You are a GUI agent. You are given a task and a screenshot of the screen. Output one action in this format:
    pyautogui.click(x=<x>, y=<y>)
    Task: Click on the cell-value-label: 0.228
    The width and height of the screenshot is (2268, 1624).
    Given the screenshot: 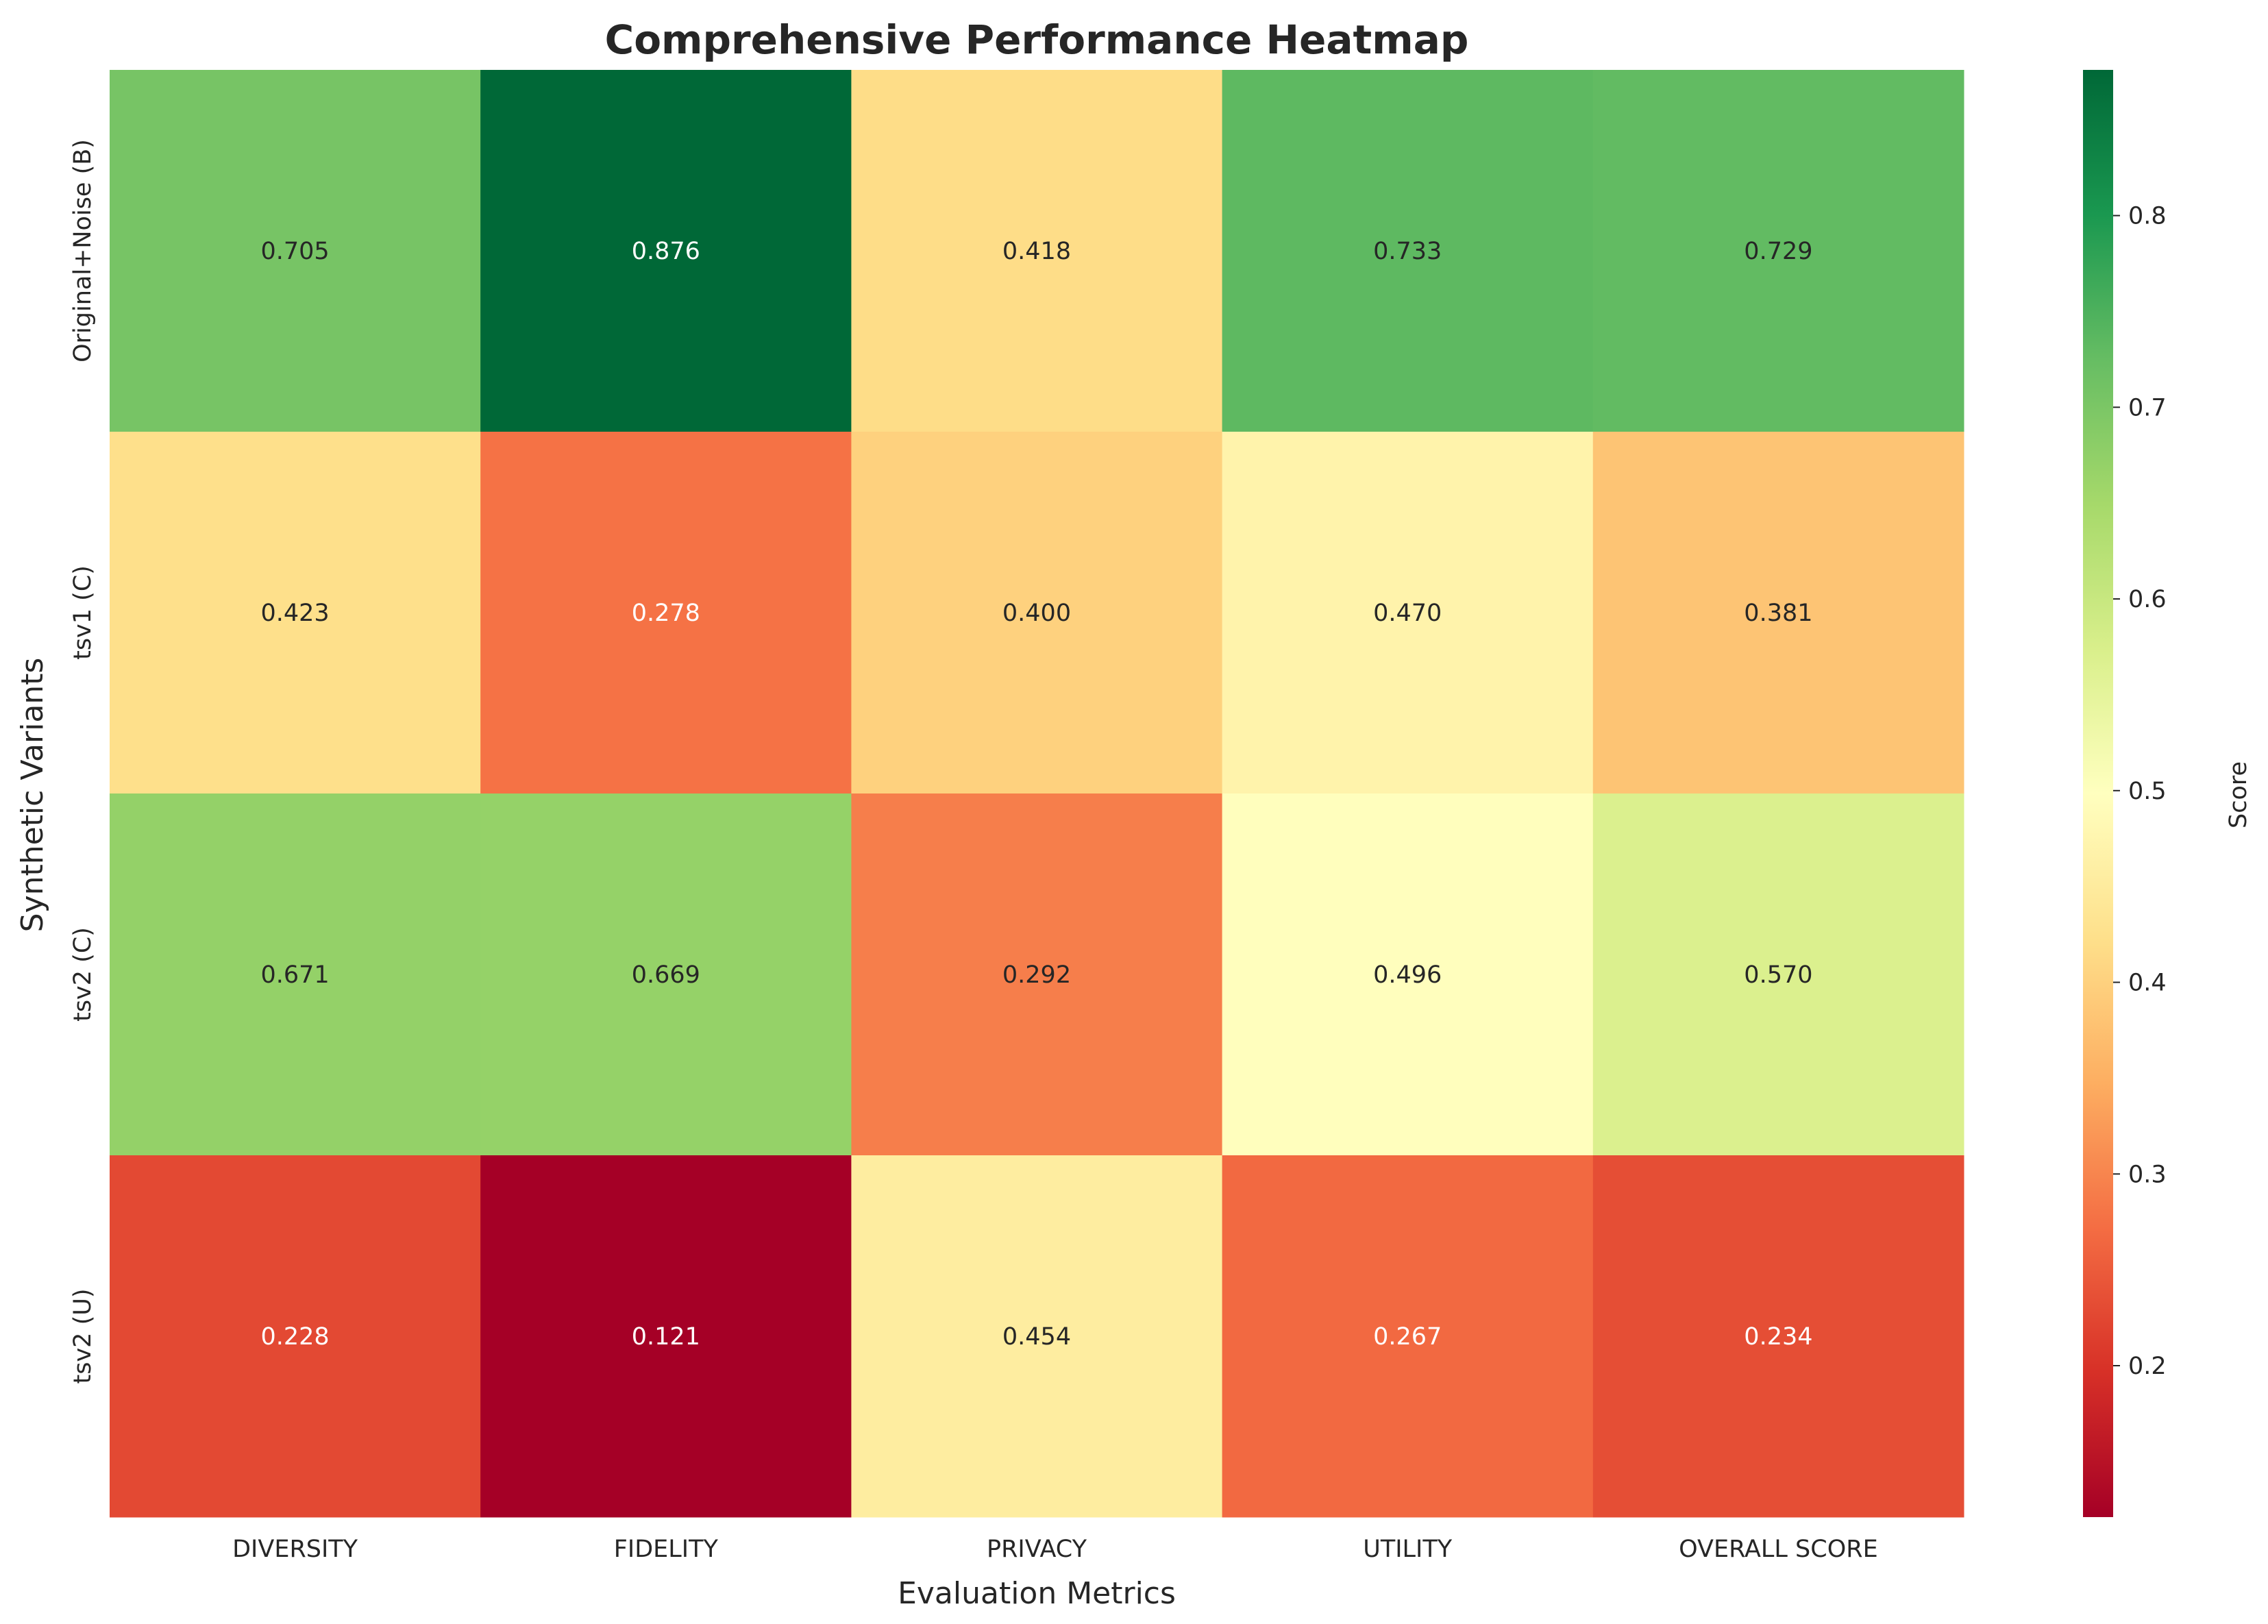 What is the action you would take?
    pyautogui.click(x=294, y=1337)
    